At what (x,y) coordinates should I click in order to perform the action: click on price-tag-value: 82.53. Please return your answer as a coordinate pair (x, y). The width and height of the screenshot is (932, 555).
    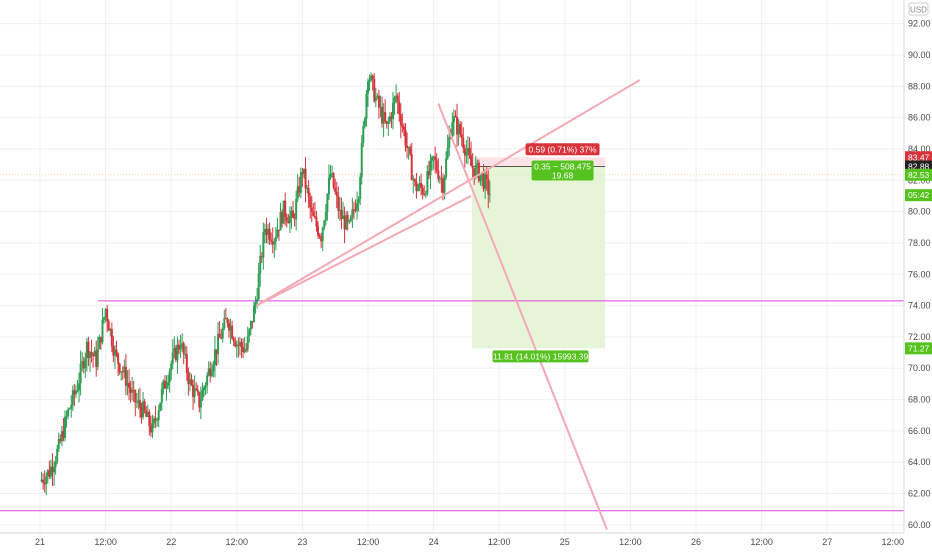
    Looking at the image, I should click on (919, 175).